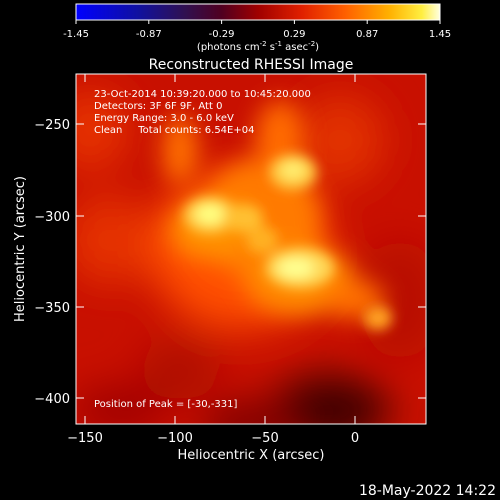  What do you see at coordinates (427, 491) in the screenshot?
I see `timestamp: 18-May-2022 14:22` at bounding box center [427, 491].